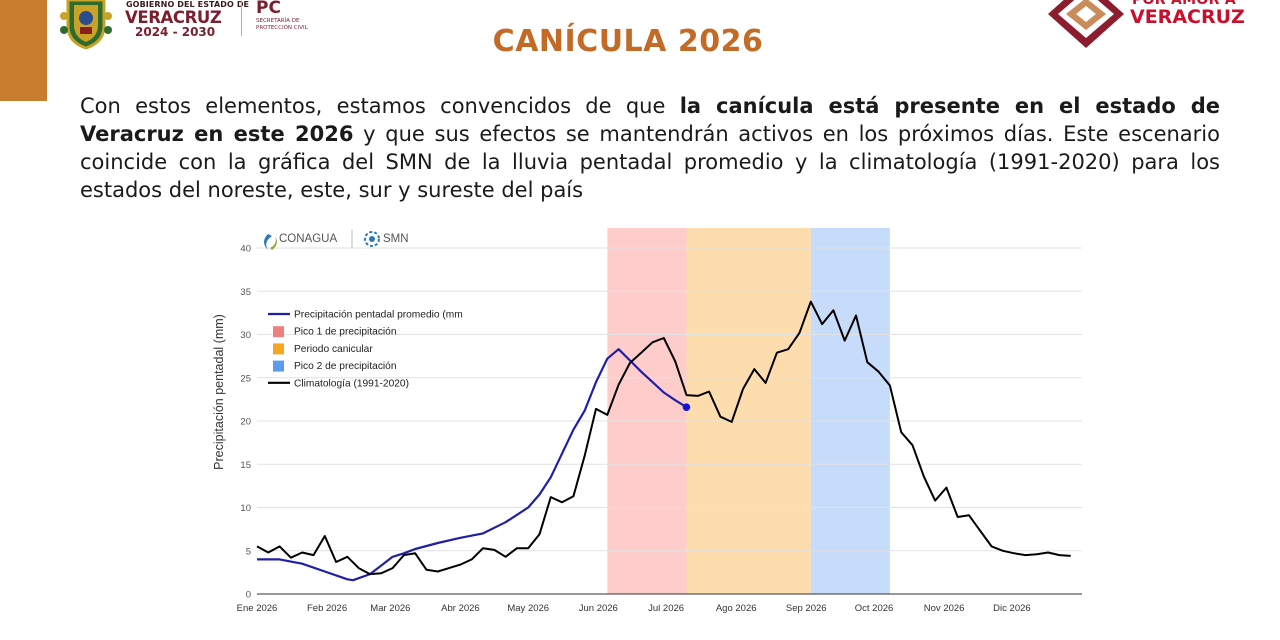 This screenshot has height=640, width=1280. Describe the element at coordinates (1012, 608) in the screenshot. I see `x-tick-label: Dic 2026` at that location.